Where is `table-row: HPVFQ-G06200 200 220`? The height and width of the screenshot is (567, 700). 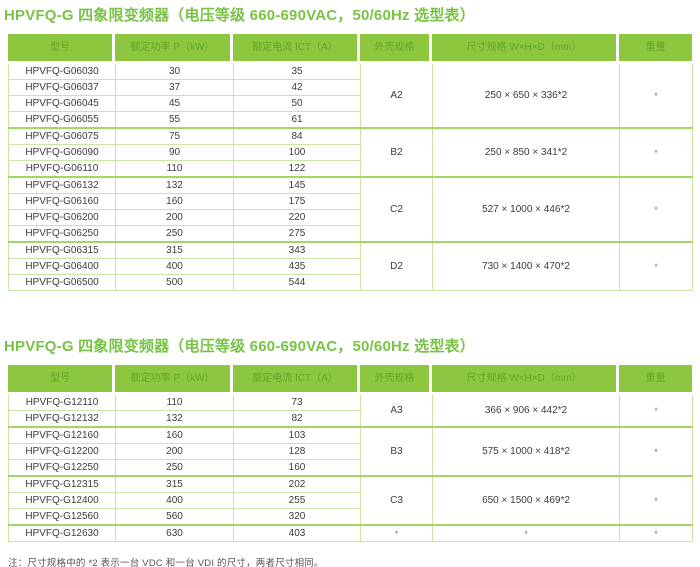
table-row: HPVFQ-G06200 200 220 is located at coordinates (350, 217).